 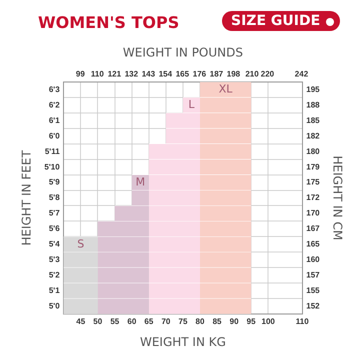 What do you see at coordinates (313, 305) in the screenshot?
I see `y2-tick-label: 152` at bounding box center [313, 305].